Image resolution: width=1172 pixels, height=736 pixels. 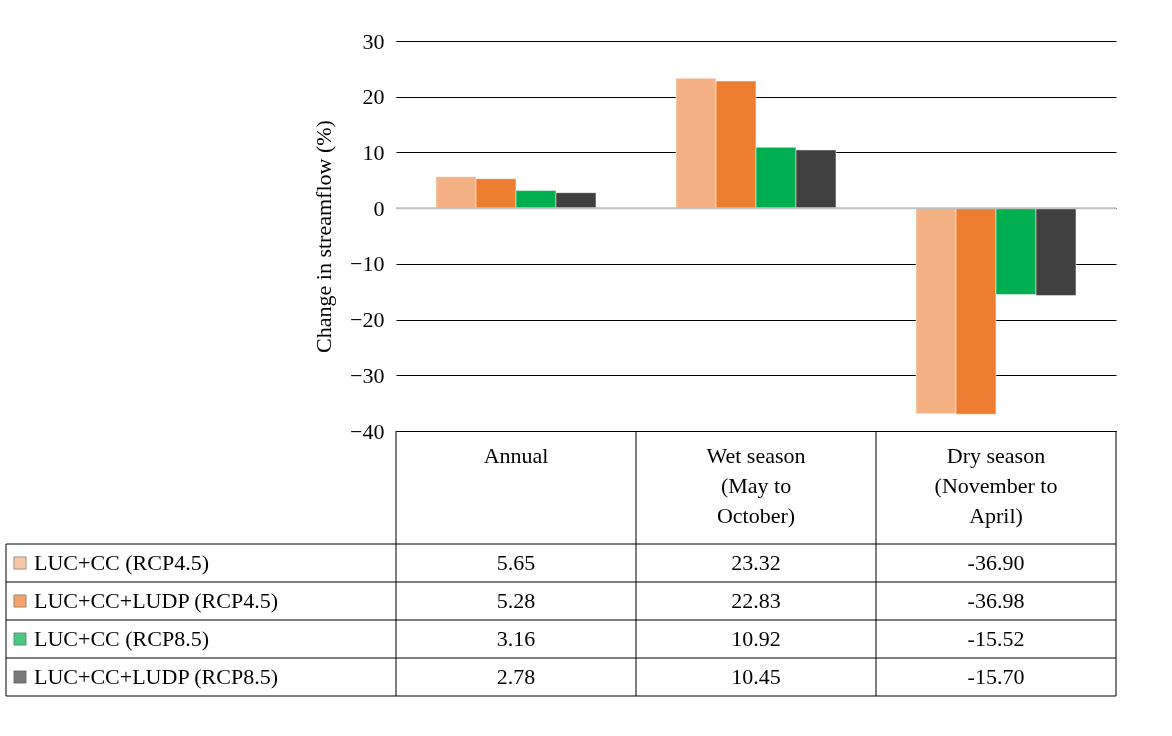 What do you see at coordinates (373, 97) in the screenshot?
I see `y-tick-label: 20` at bounding box center [373, 97].